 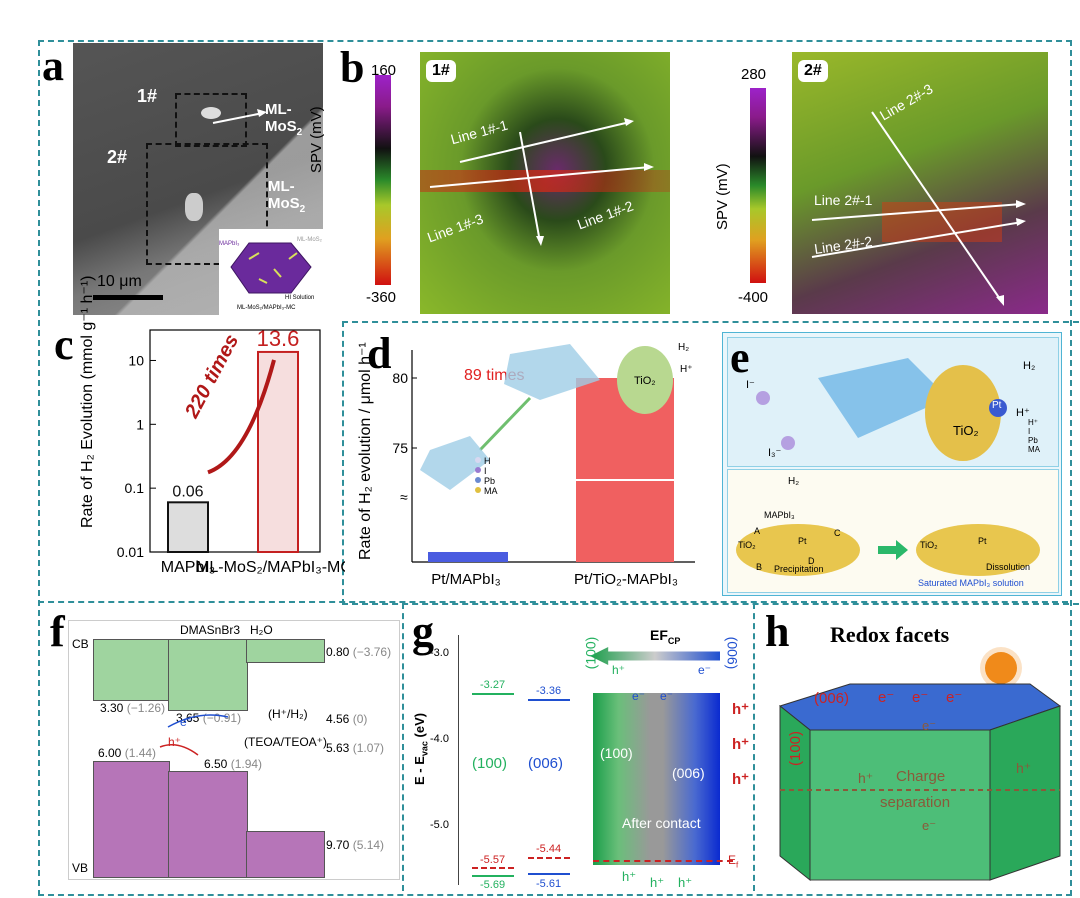 What do you see at coordinates (549, 849) in the screenshot?
I see `g-vb006a-val: -5.44` at bounding box center [549, 849].